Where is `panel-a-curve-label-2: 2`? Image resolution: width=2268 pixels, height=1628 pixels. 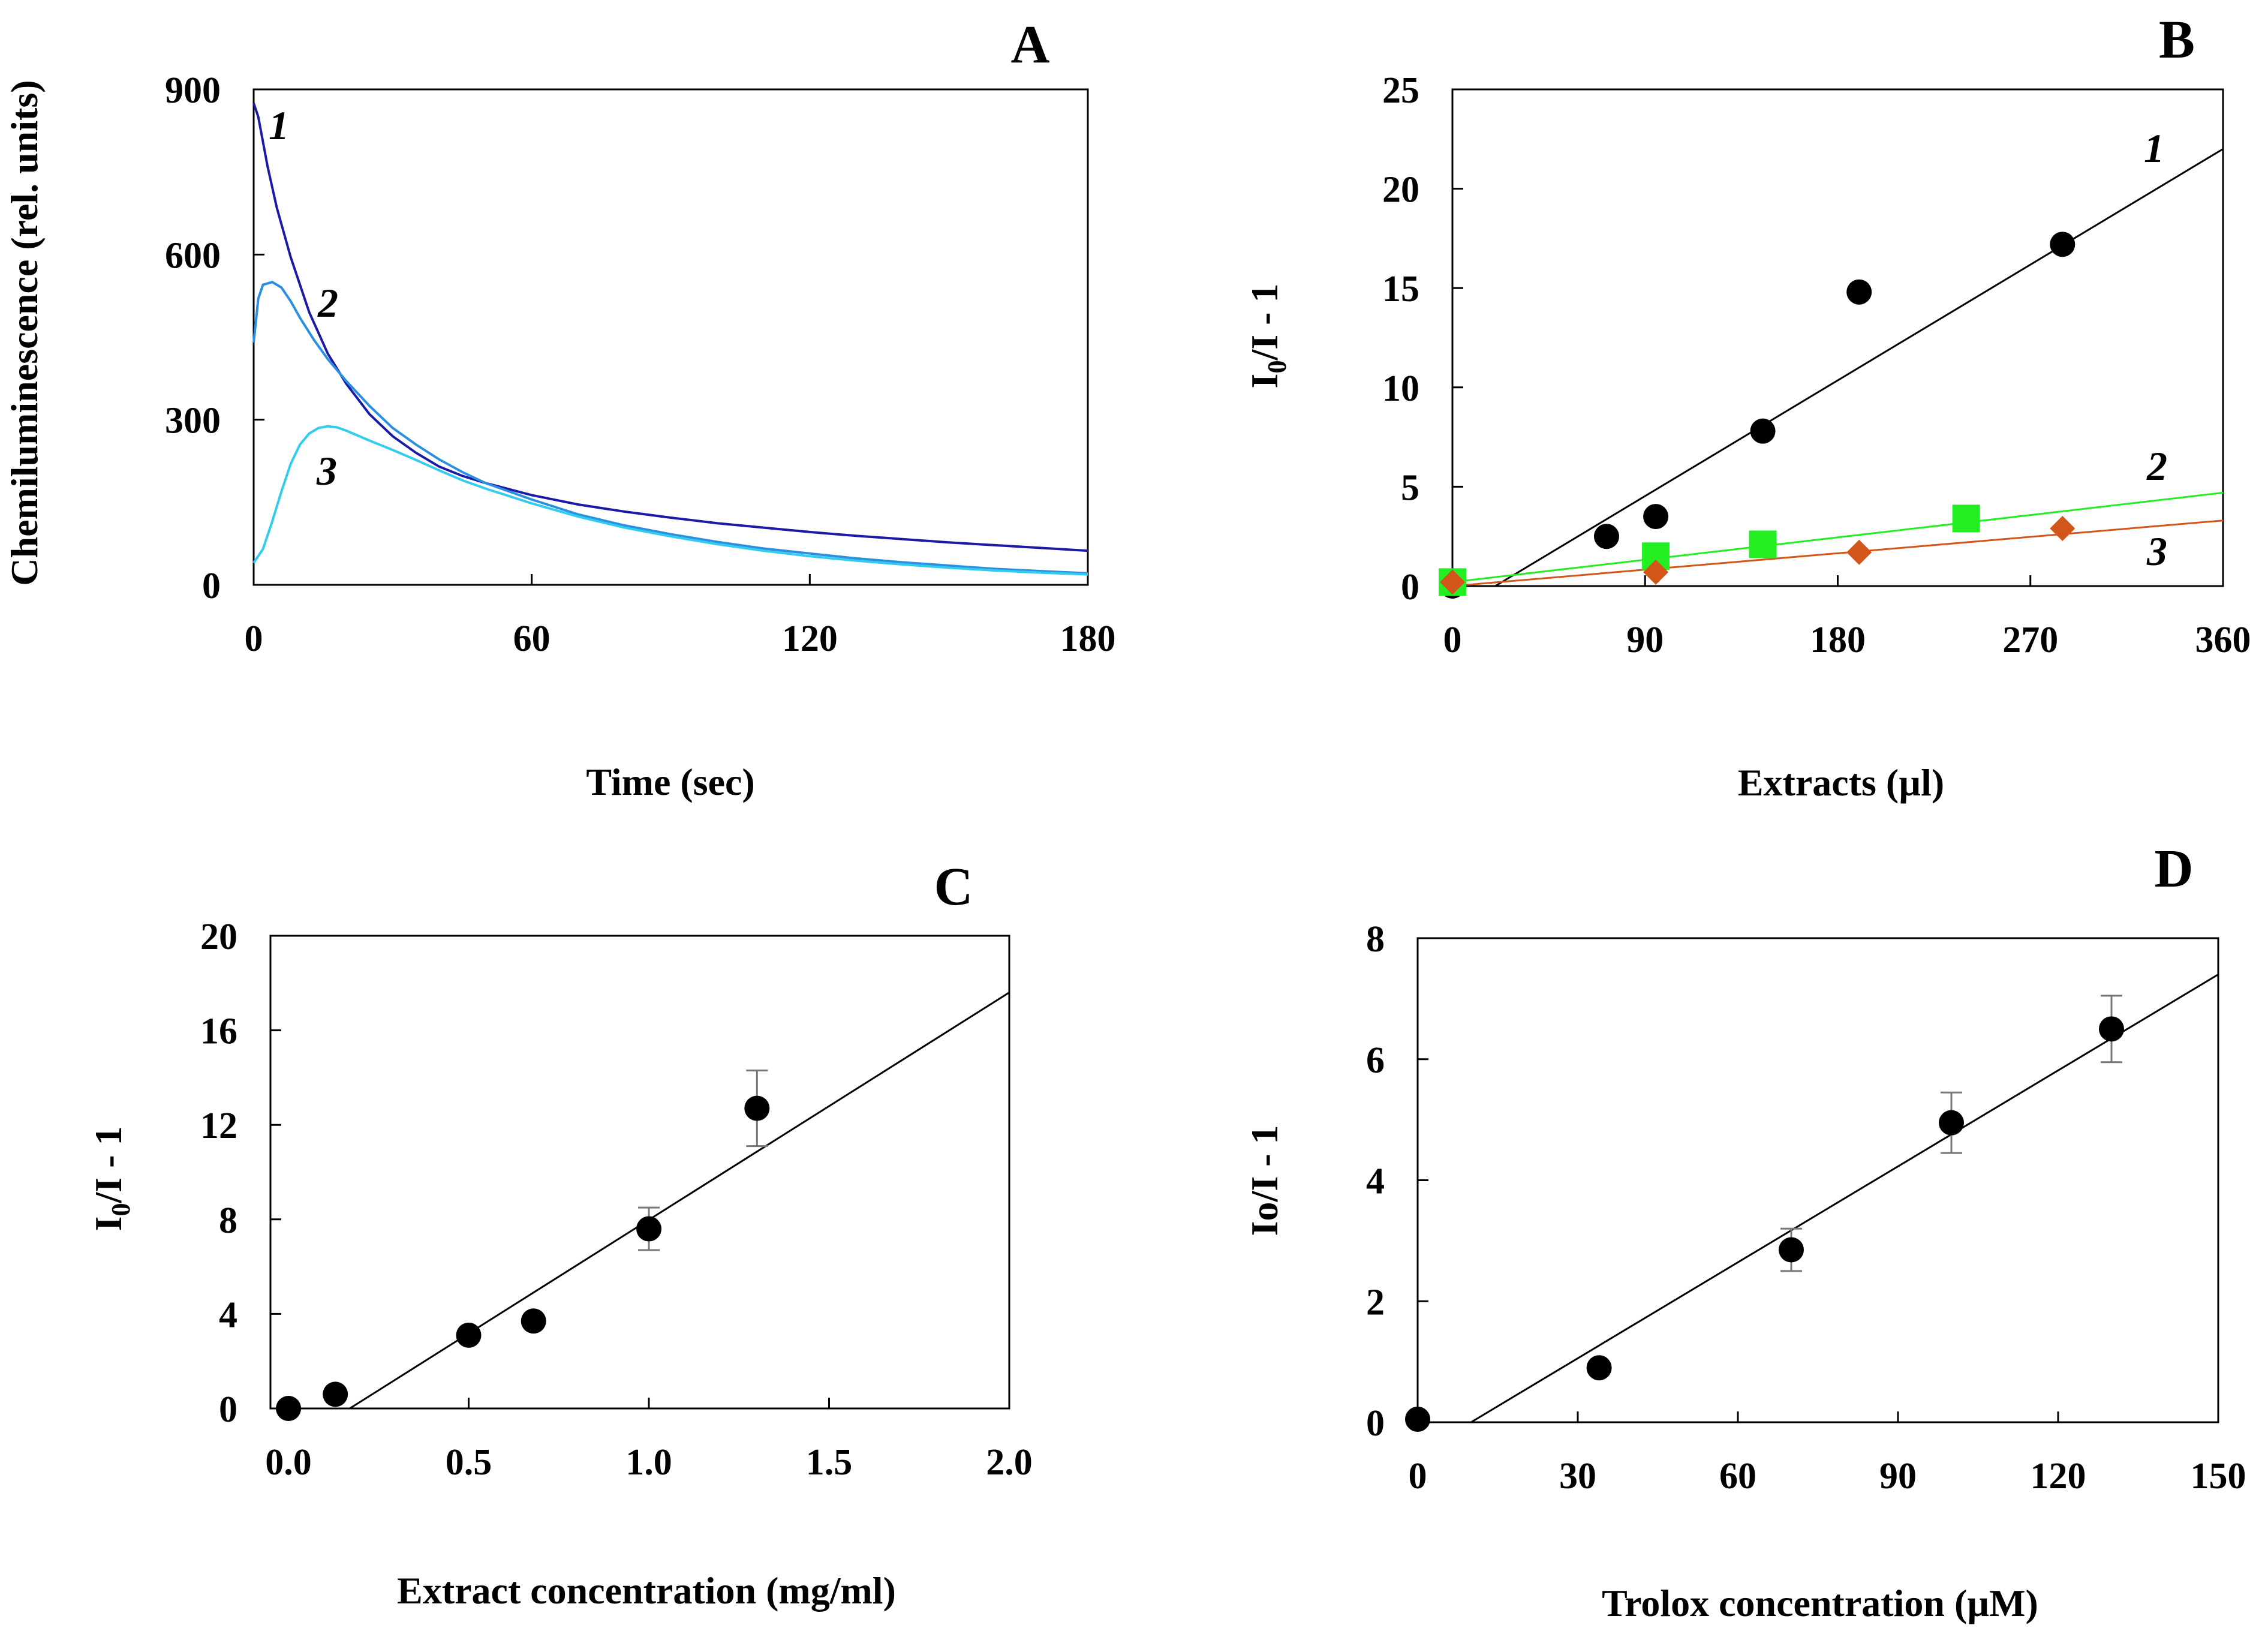 panel-a-curve-label-2: 2 is located at coordinates (328, 303).